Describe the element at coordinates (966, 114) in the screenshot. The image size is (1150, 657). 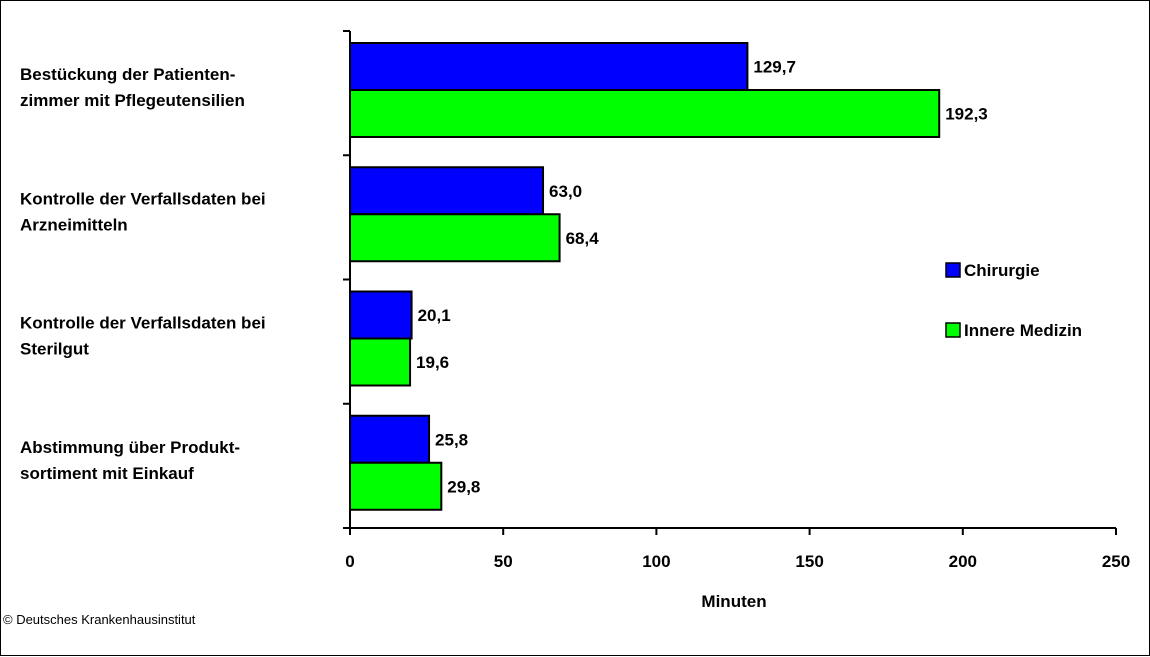
I see `data-label-innere-medizin-1: 192,3` at that location.